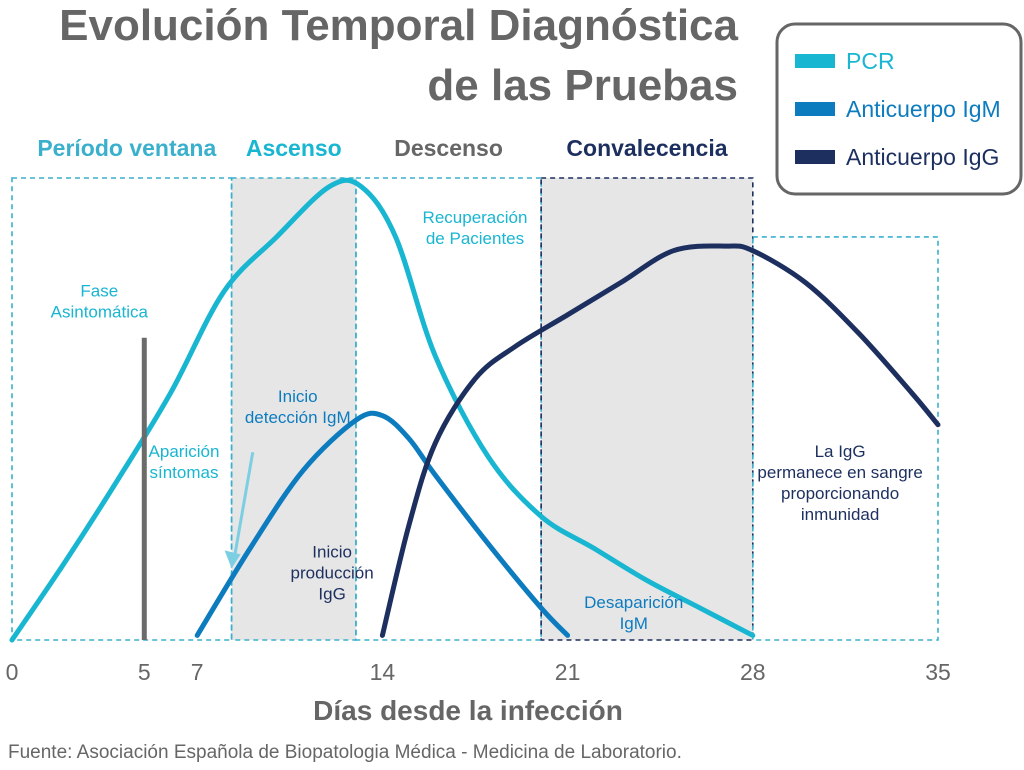 The width and height of the screenshot is (1024, 770). What do you see at coordinates (99, 291) in the screenshot?
I see `annotation-line: Fase` at bounding box center [99, 291].